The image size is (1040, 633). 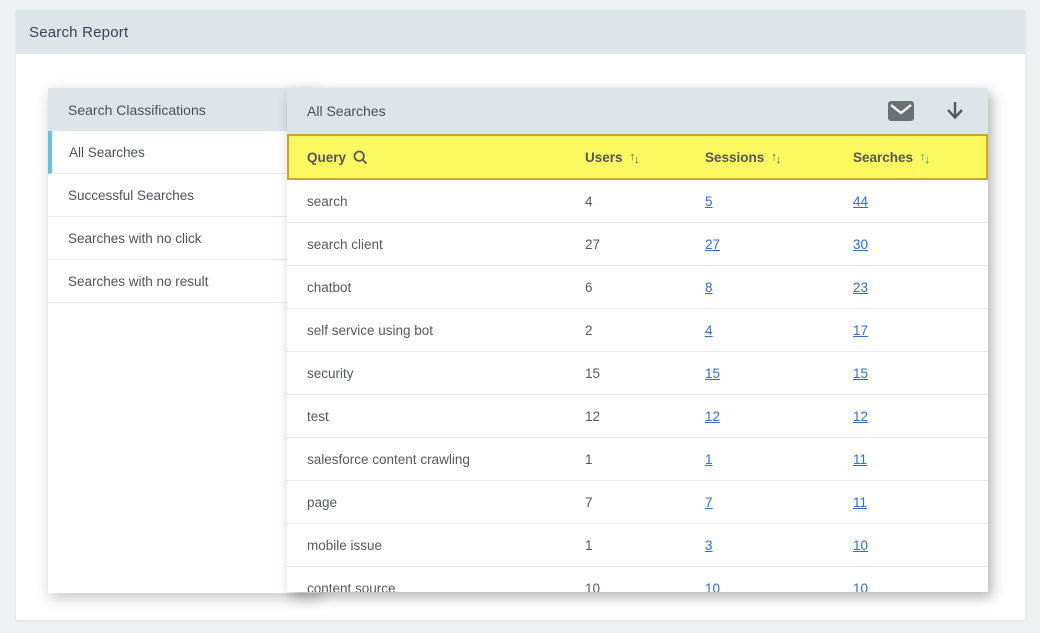 I want to click on users-cell: 10, so click(x=593, y=586).